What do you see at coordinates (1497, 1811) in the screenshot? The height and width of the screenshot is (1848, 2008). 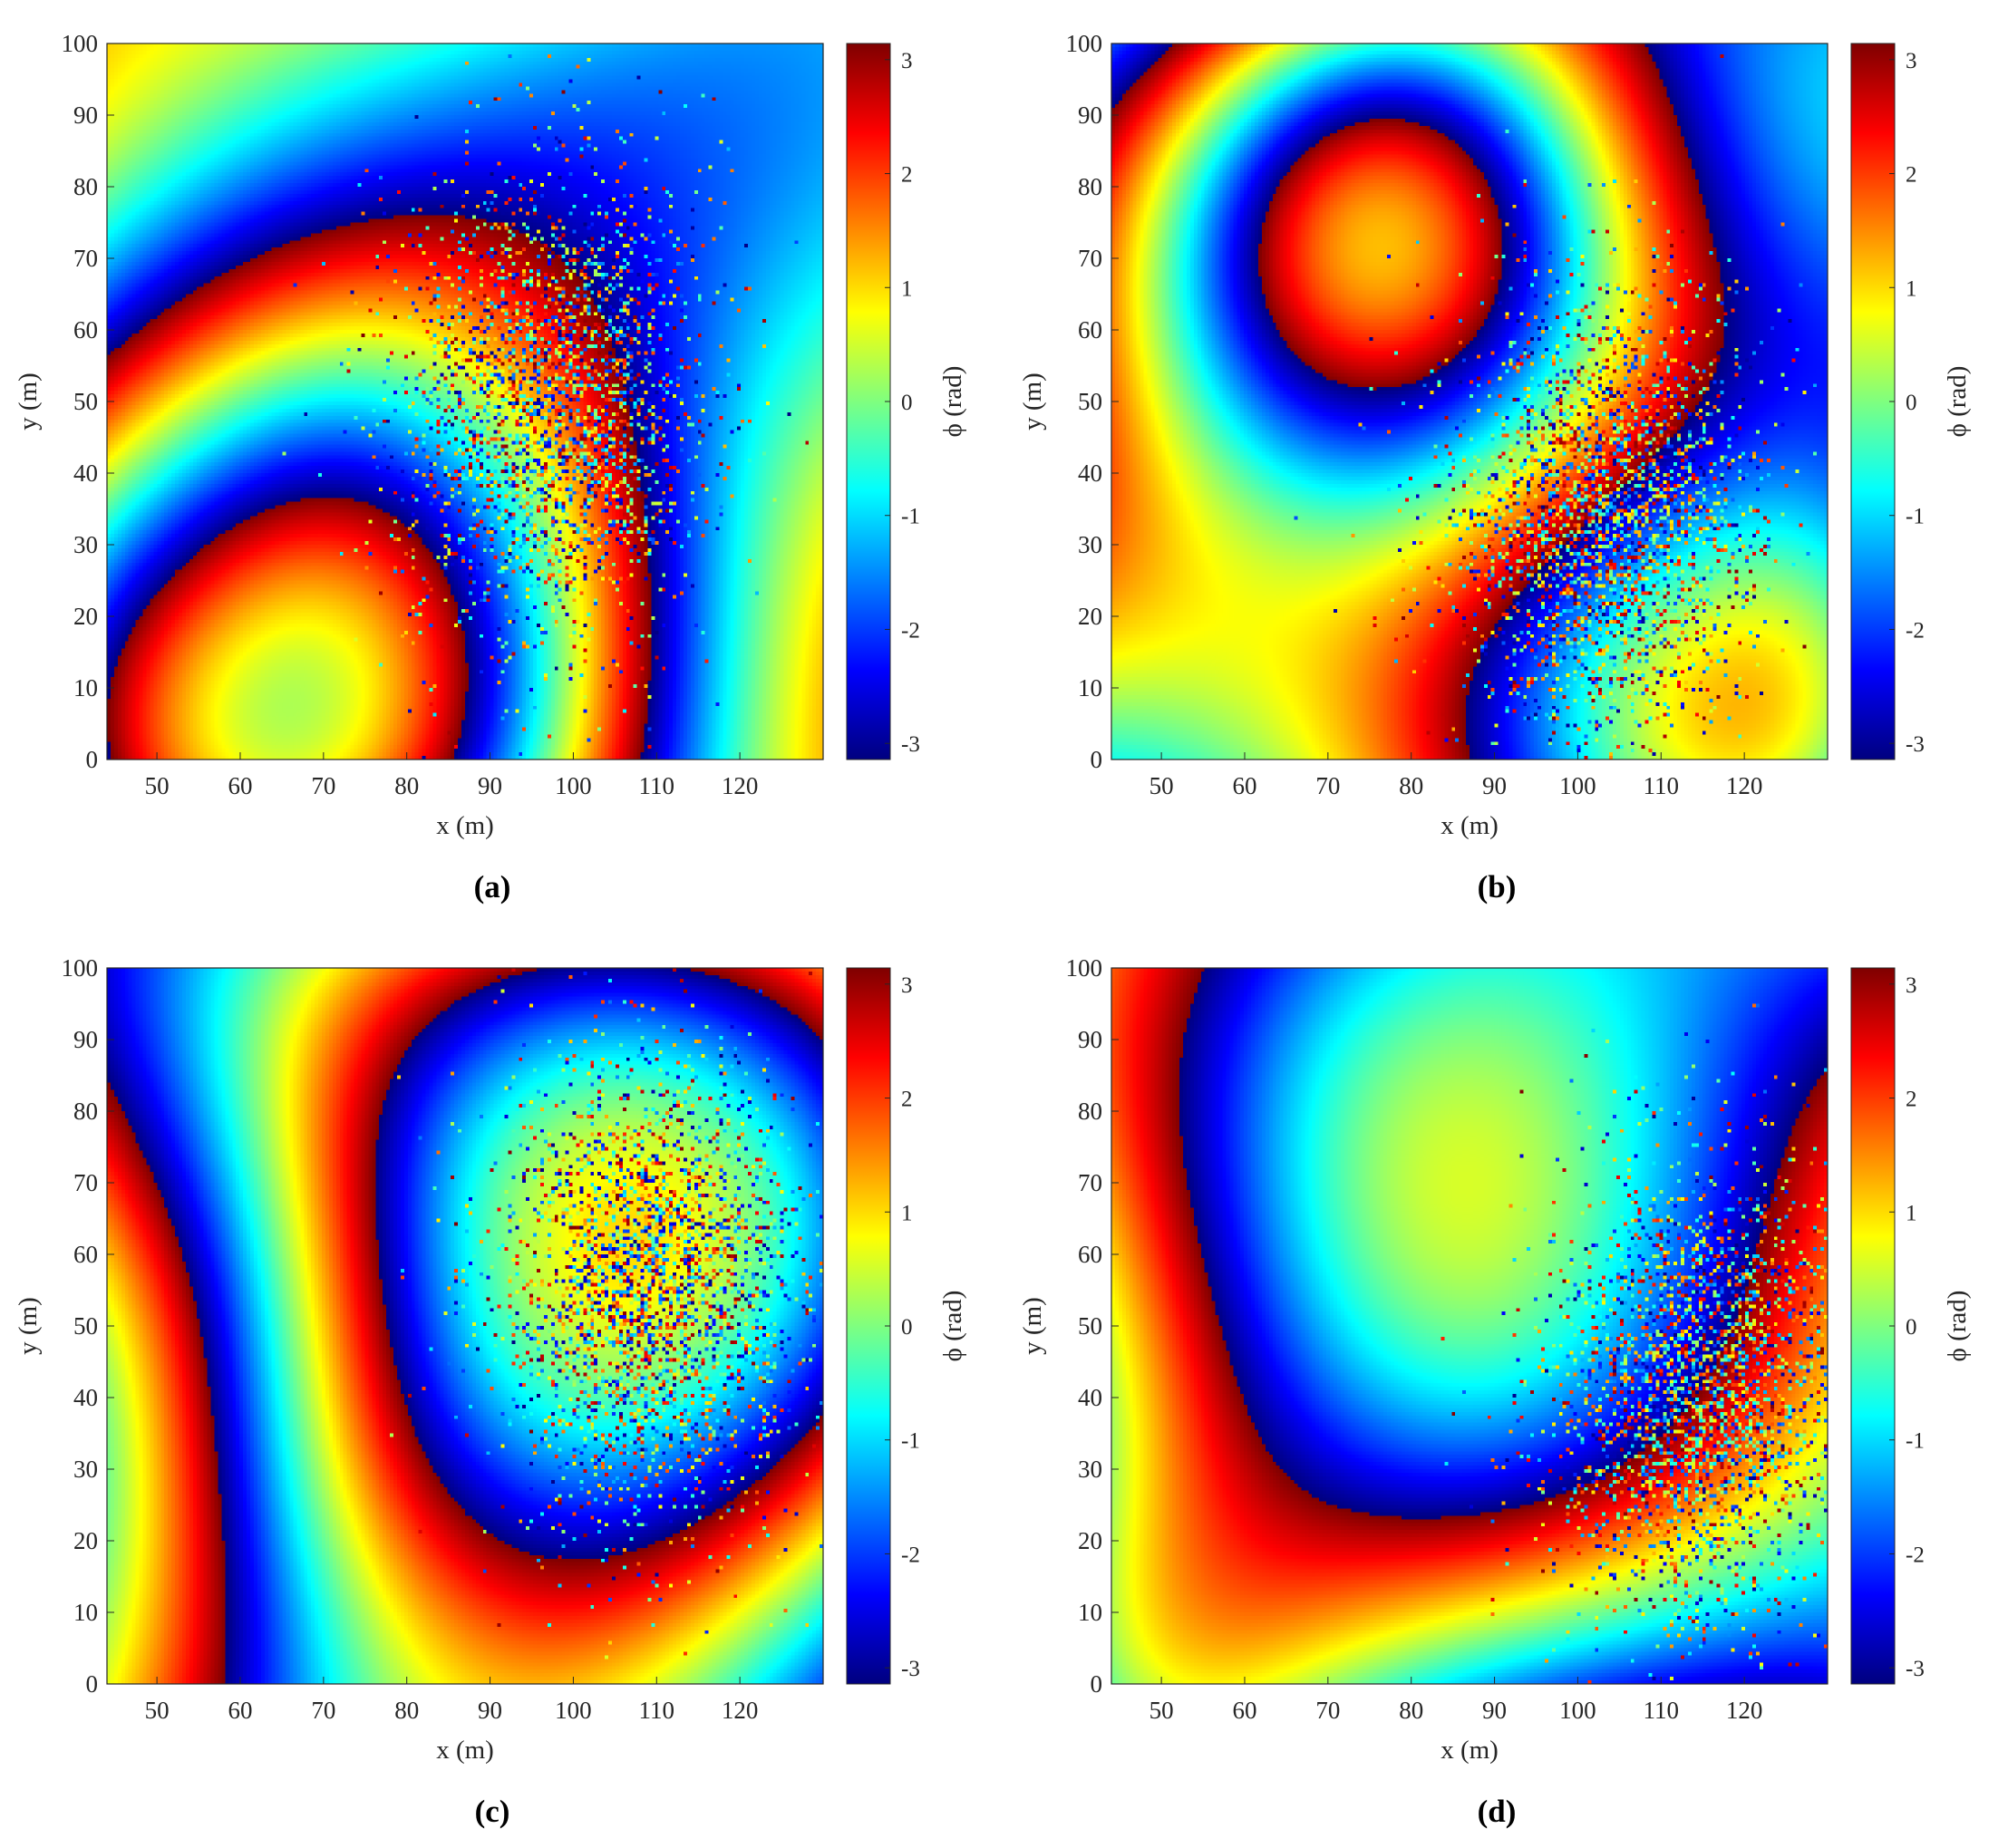 I see `panel-label: (d)` at bounding box center [1497, 1811].